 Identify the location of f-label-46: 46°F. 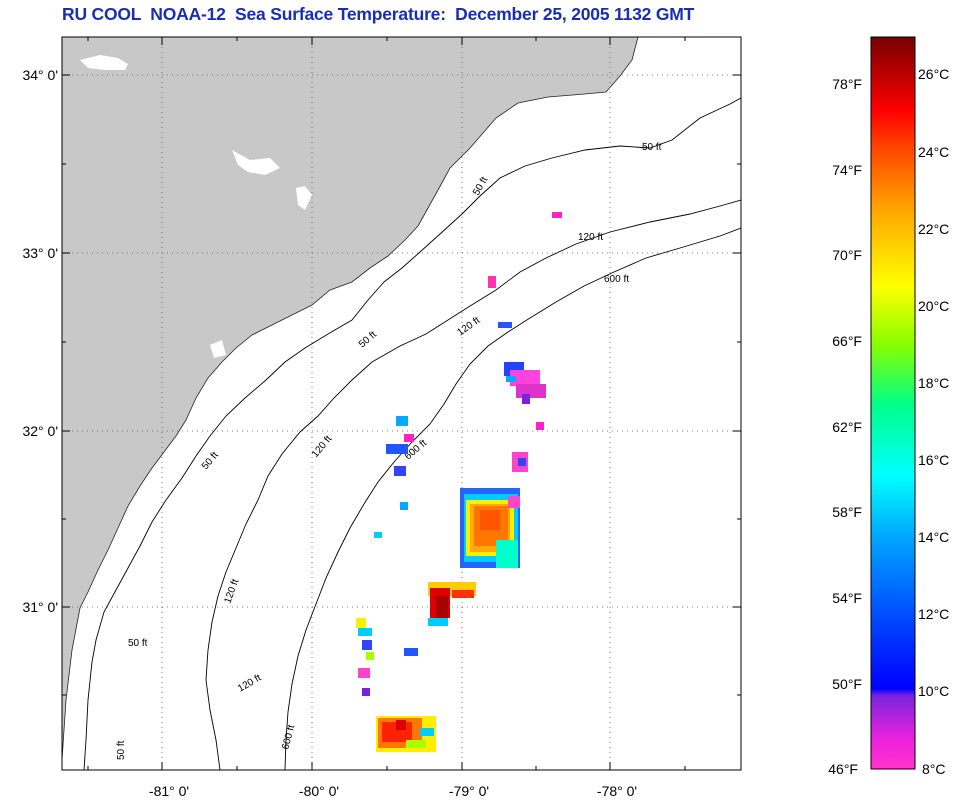
(843, 769).